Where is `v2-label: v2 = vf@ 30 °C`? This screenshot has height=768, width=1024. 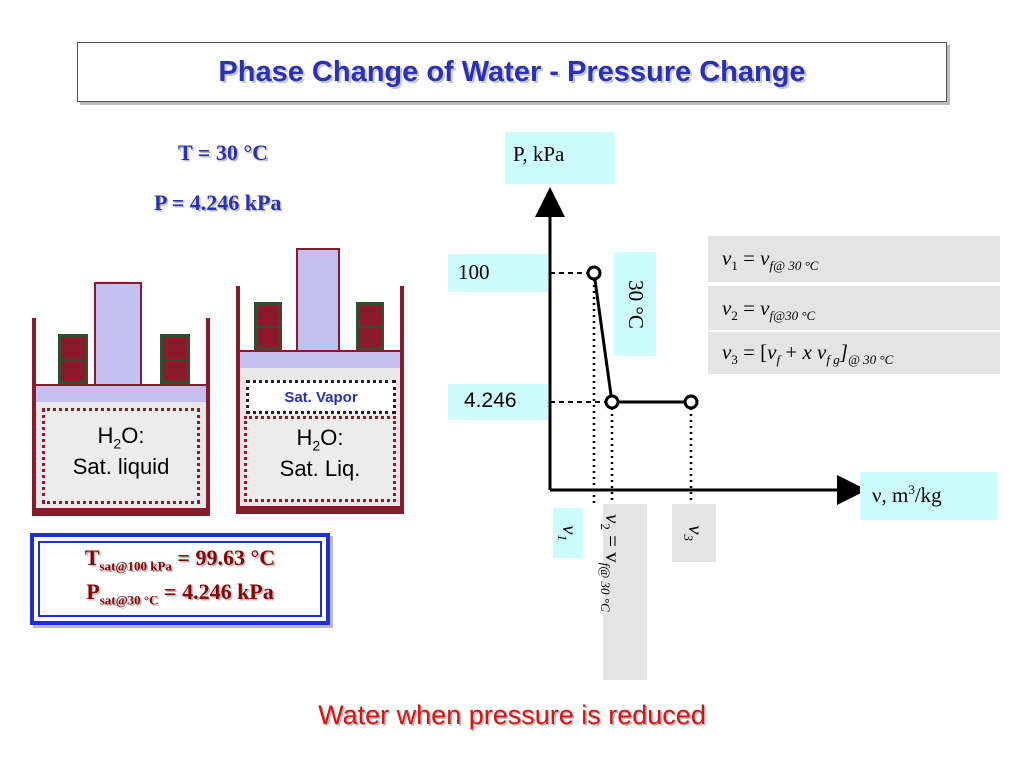 v2-label: v2 = vf@ 30 °C is located at coordinates (622, 592).